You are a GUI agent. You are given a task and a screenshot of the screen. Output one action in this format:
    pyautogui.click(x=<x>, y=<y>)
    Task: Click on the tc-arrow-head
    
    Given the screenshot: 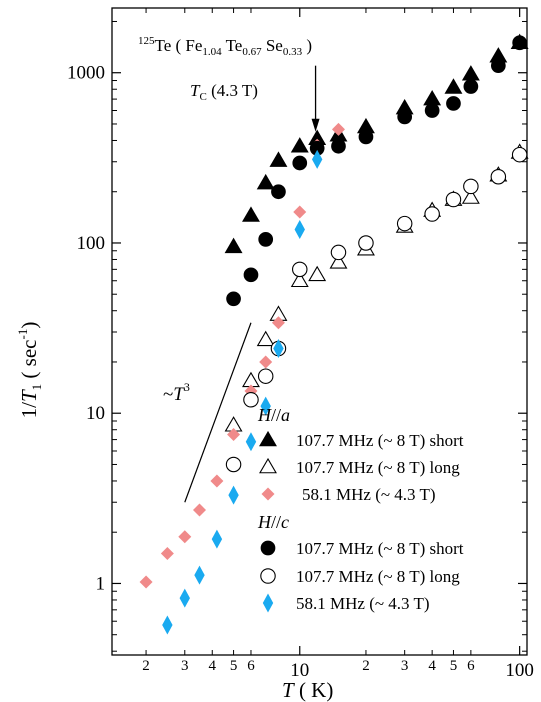 What is the action you would take?
    pyautogui.click(x=315, y=125)
    